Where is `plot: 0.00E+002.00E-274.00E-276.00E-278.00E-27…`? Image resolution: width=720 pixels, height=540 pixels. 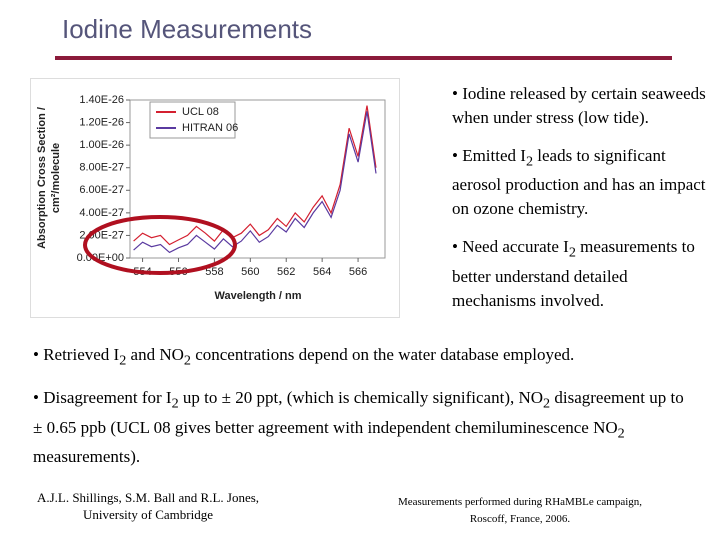 plot: 0.00E+002.00E-274.00E-276.00E-278.00E-27… is located at coordinates (227, 186).